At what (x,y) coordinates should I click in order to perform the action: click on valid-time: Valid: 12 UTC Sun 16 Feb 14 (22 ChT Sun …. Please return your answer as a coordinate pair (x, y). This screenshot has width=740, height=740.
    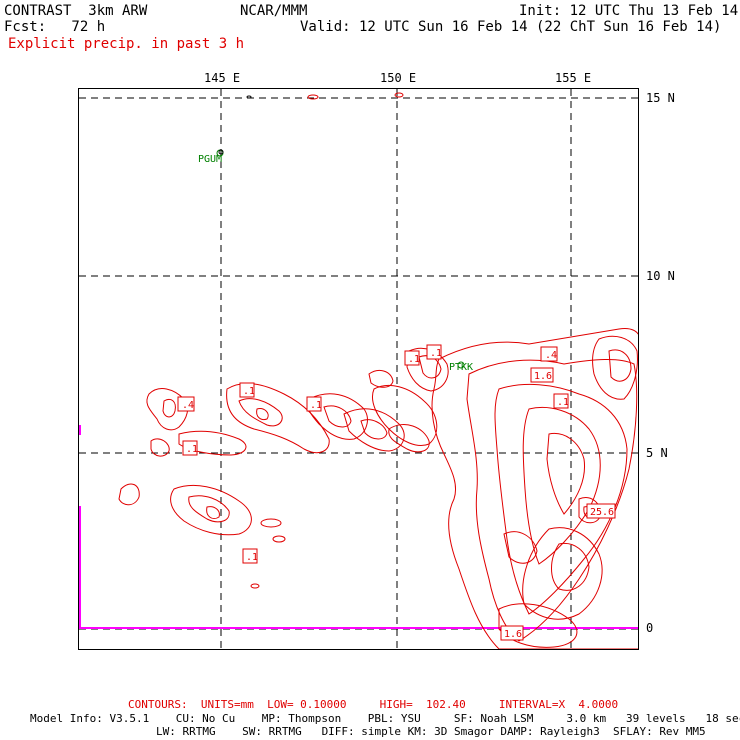
    Looking at the image, I should click on (511, 27).